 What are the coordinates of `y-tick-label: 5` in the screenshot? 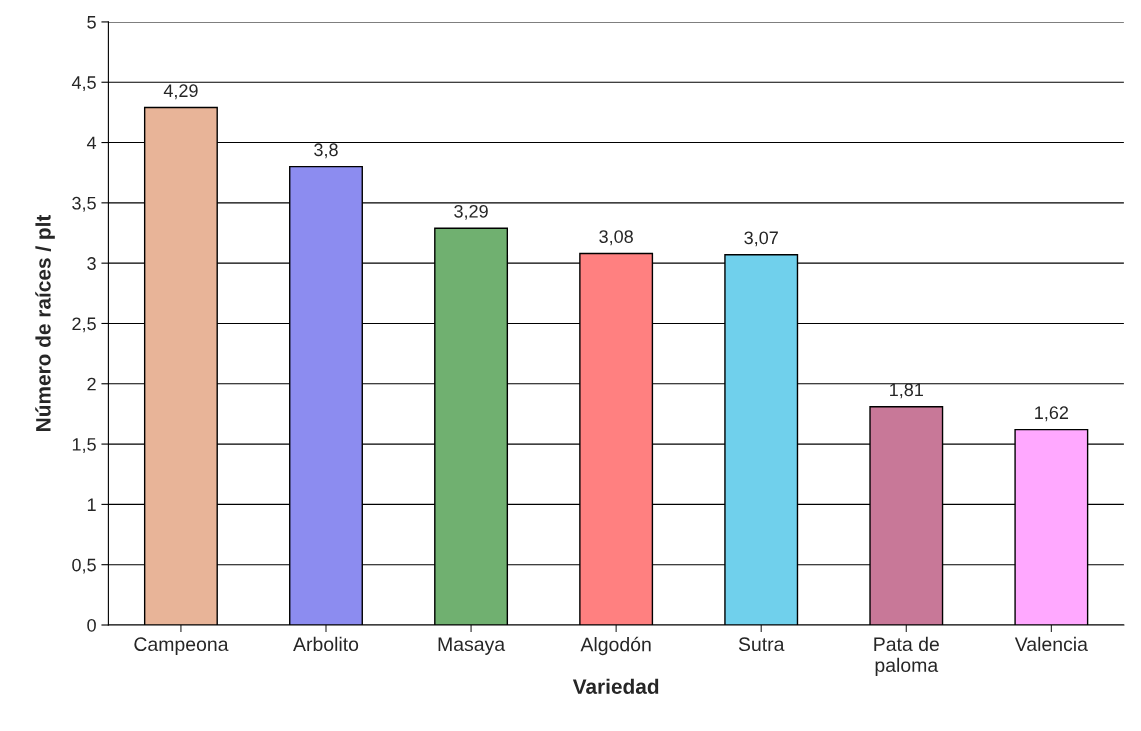 It's located at (91, 22).